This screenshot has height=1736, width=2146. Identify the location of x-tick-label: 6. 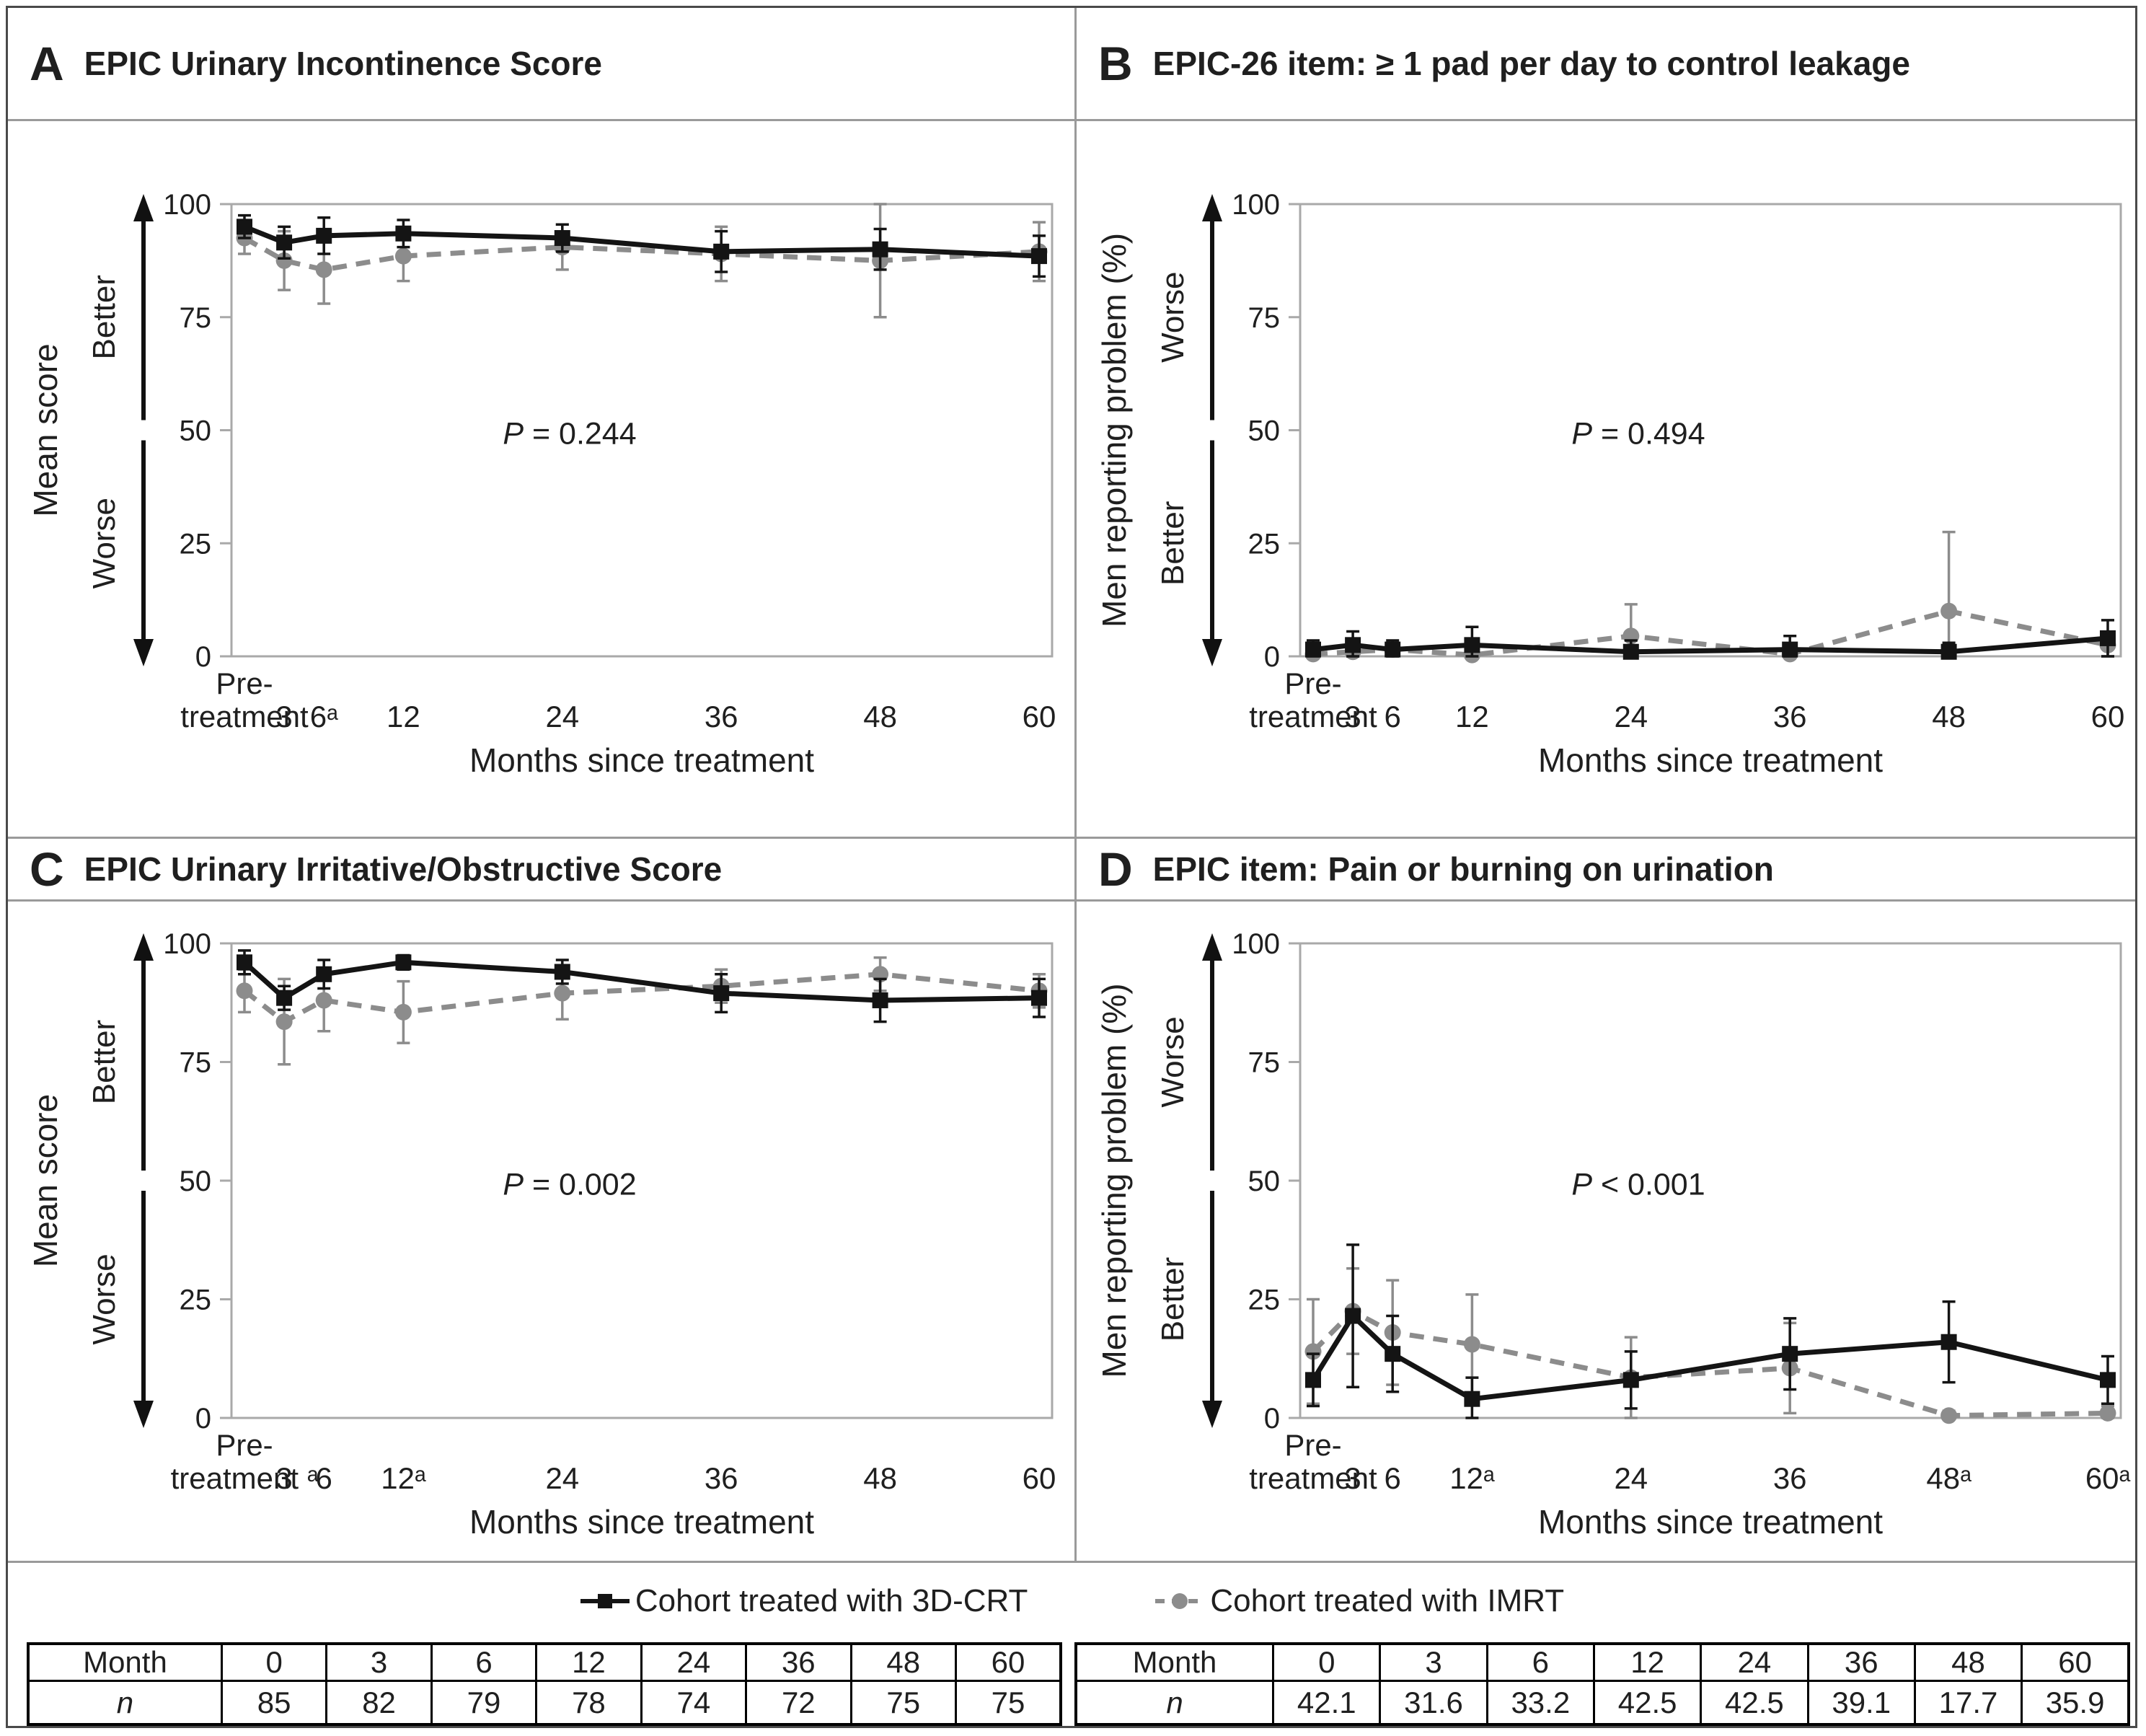
(1393, 716).